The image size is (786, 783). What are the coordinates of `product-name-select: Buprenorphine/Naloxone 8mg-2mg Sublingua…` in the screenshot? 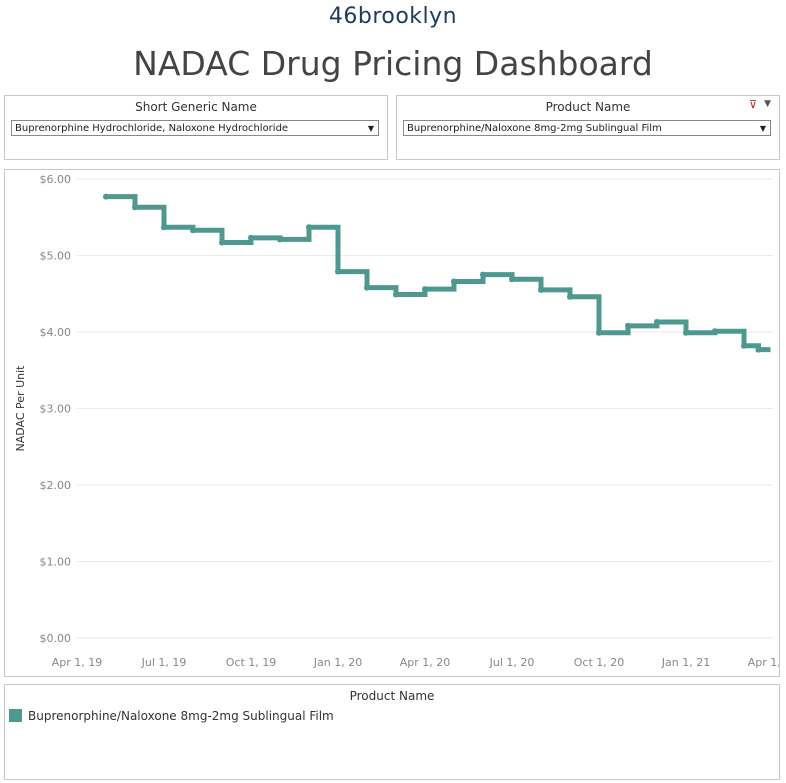 It's located at (587, 128).